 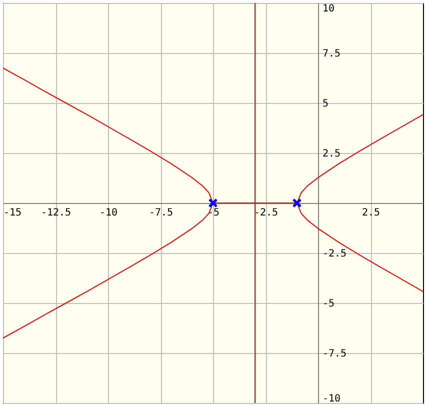 I want to click on y-tick-label: 5, so click(x=325, y=104).